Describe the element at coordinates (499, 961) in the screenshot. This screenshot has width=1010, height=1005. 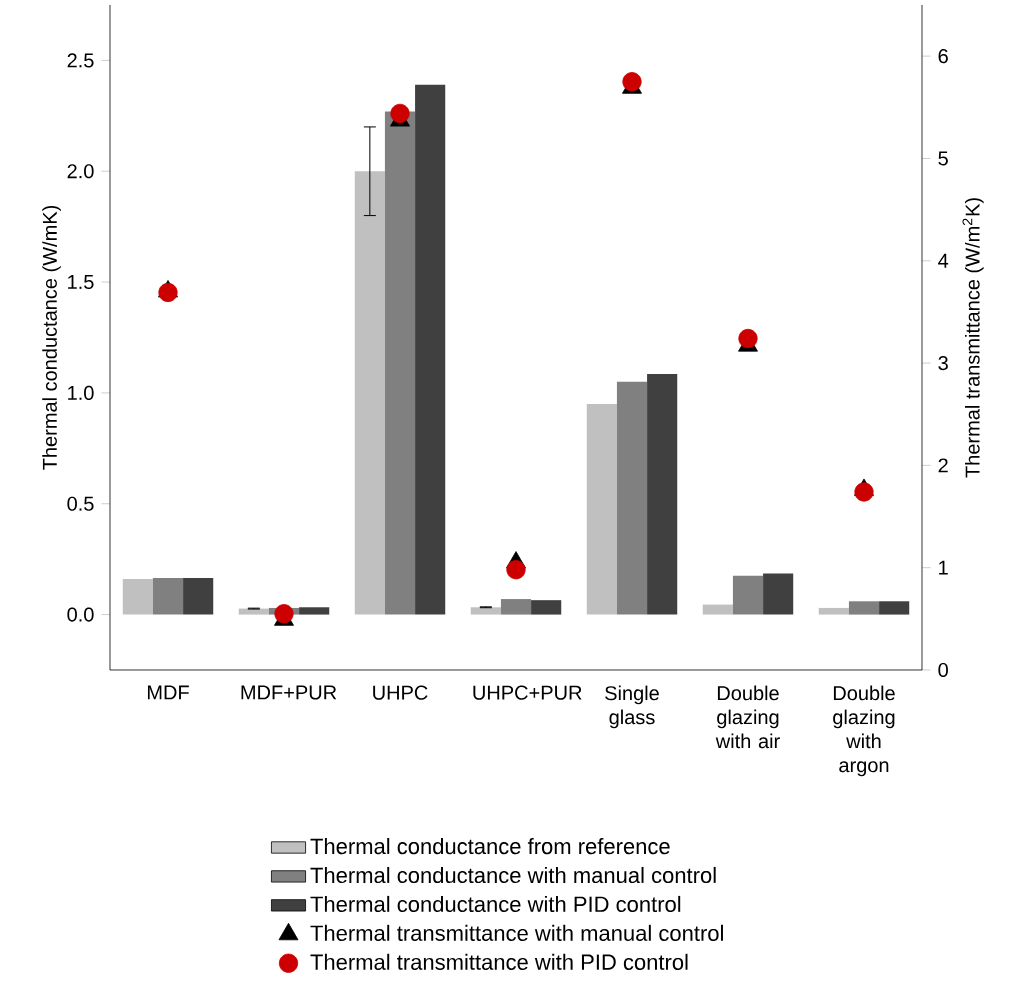
I see `legend-label: Thermal transmittance with PID control` at that location.